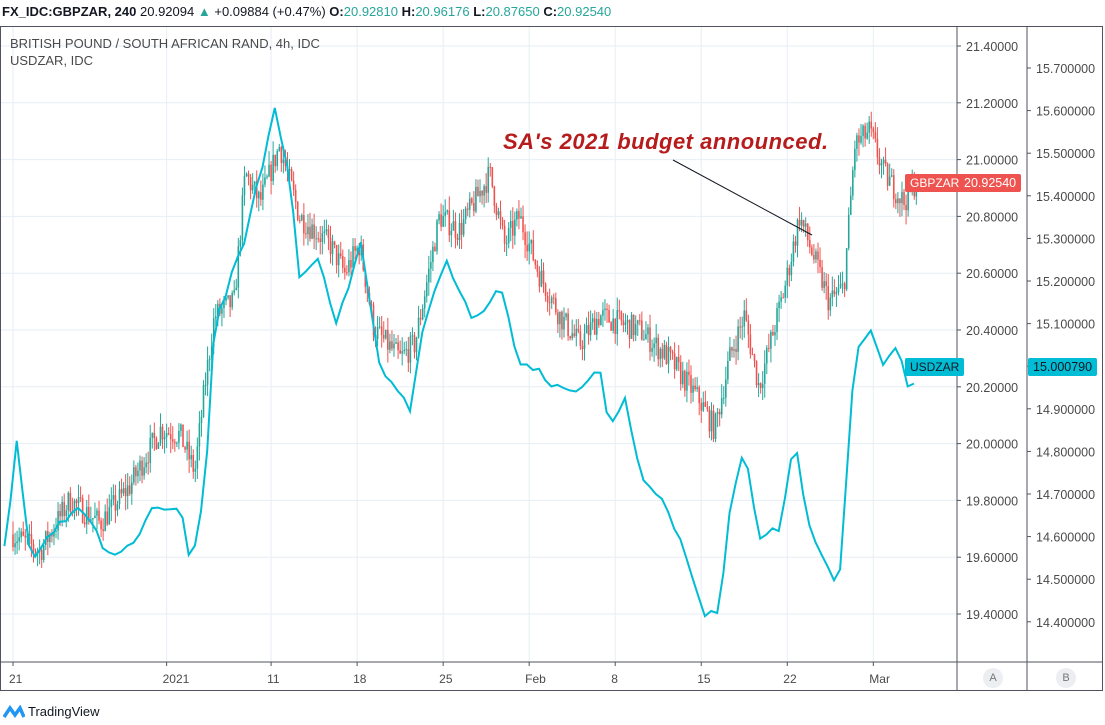 The image size is (1105, 725). What do you see at coordinates (16, 679) in the screenshot?
I see `time-label: 21` at bounding box center [16, 679].